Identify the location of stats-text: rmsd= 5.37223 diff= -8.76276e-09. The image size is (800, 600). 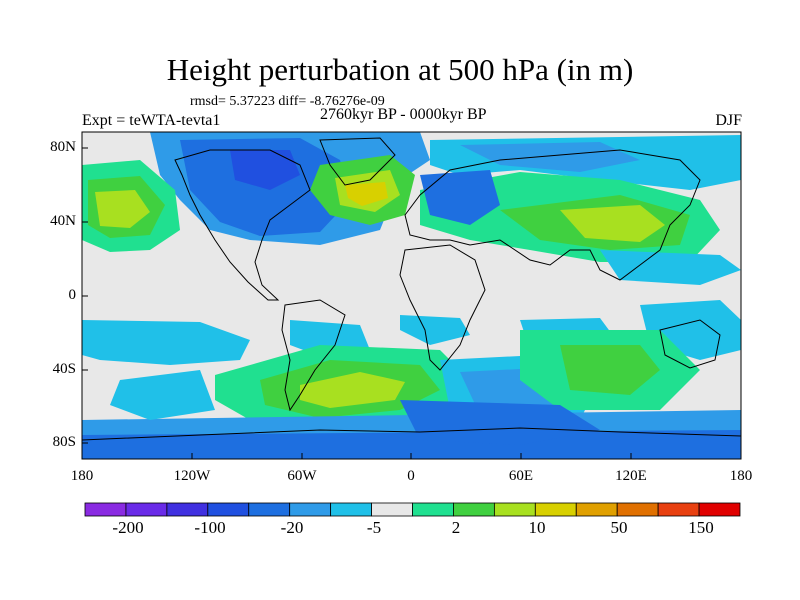
(287, 101).